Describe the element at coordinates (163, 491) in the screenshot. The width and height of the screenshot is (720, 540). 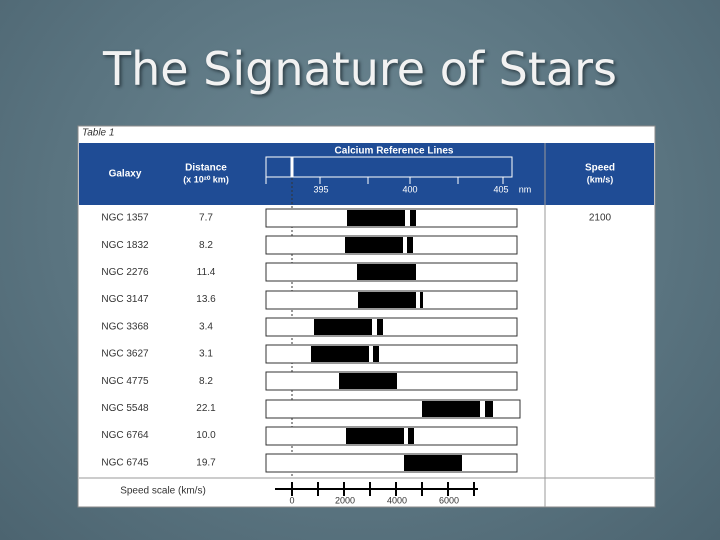
I see `scale-label: Speed scale (km/s)` at that location.